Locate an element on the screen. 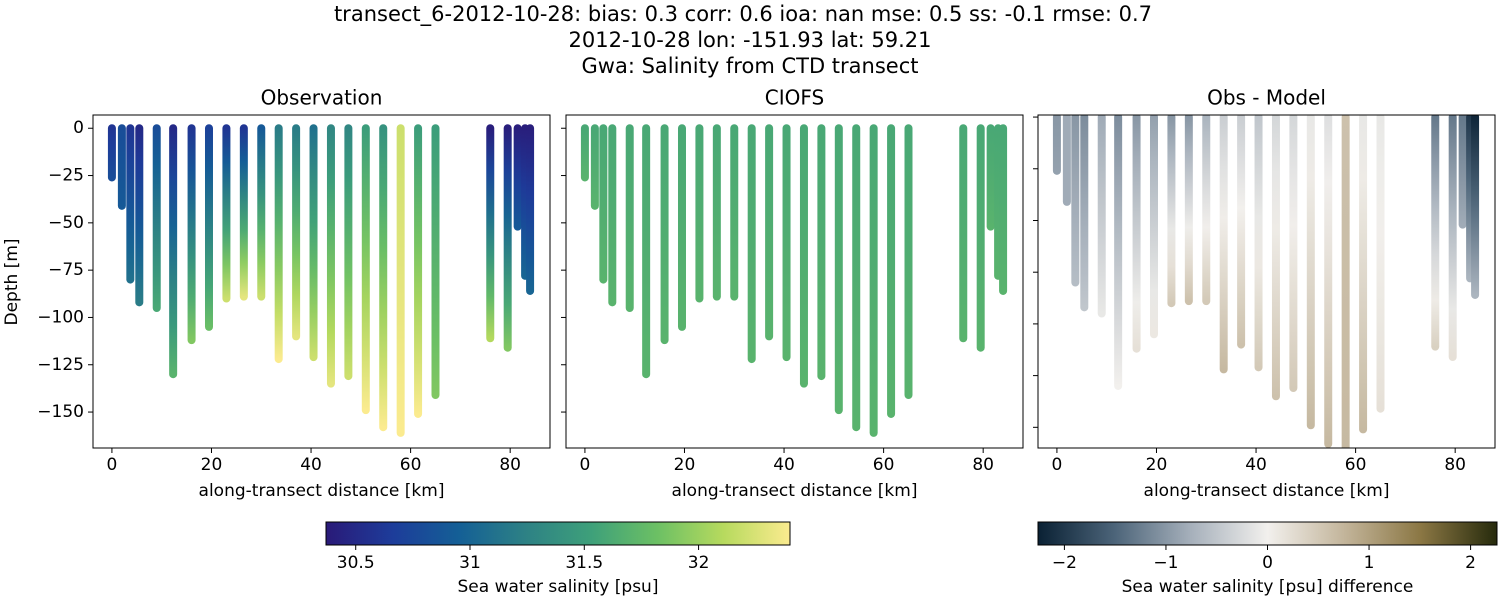 Image resolution: width=1500 pixels, height=600 pixels. colorbar-tick-label: 30.5 is located at coordinates (356, 563).